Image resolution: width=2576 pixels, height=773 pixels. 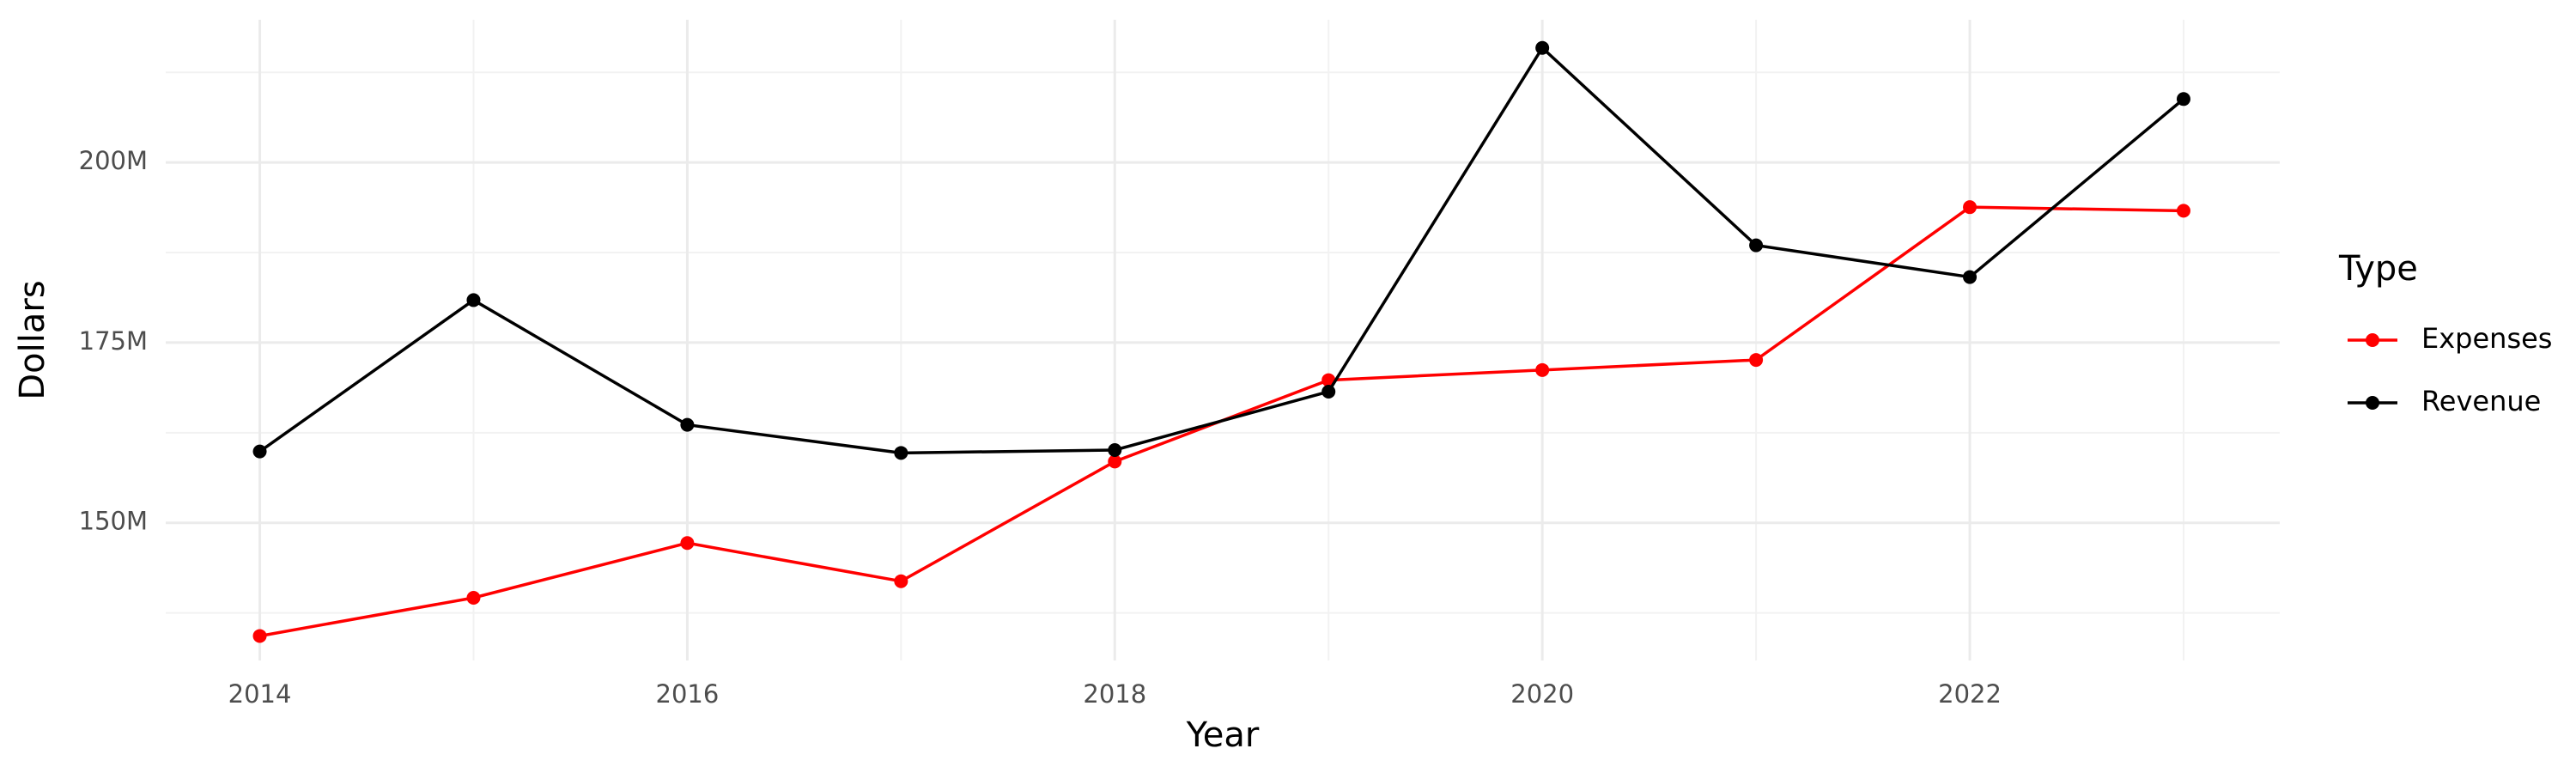 I want to click on x-tick-label: 2018, so click(x=1114, y=694).